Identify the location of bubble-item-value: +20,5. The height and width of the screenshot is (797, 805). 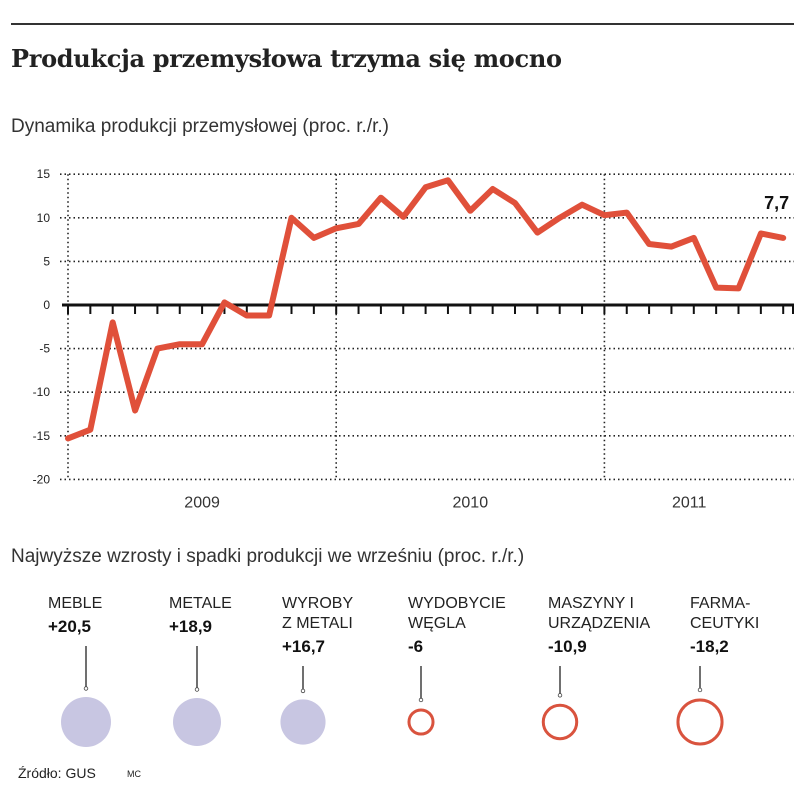
(70, 626).